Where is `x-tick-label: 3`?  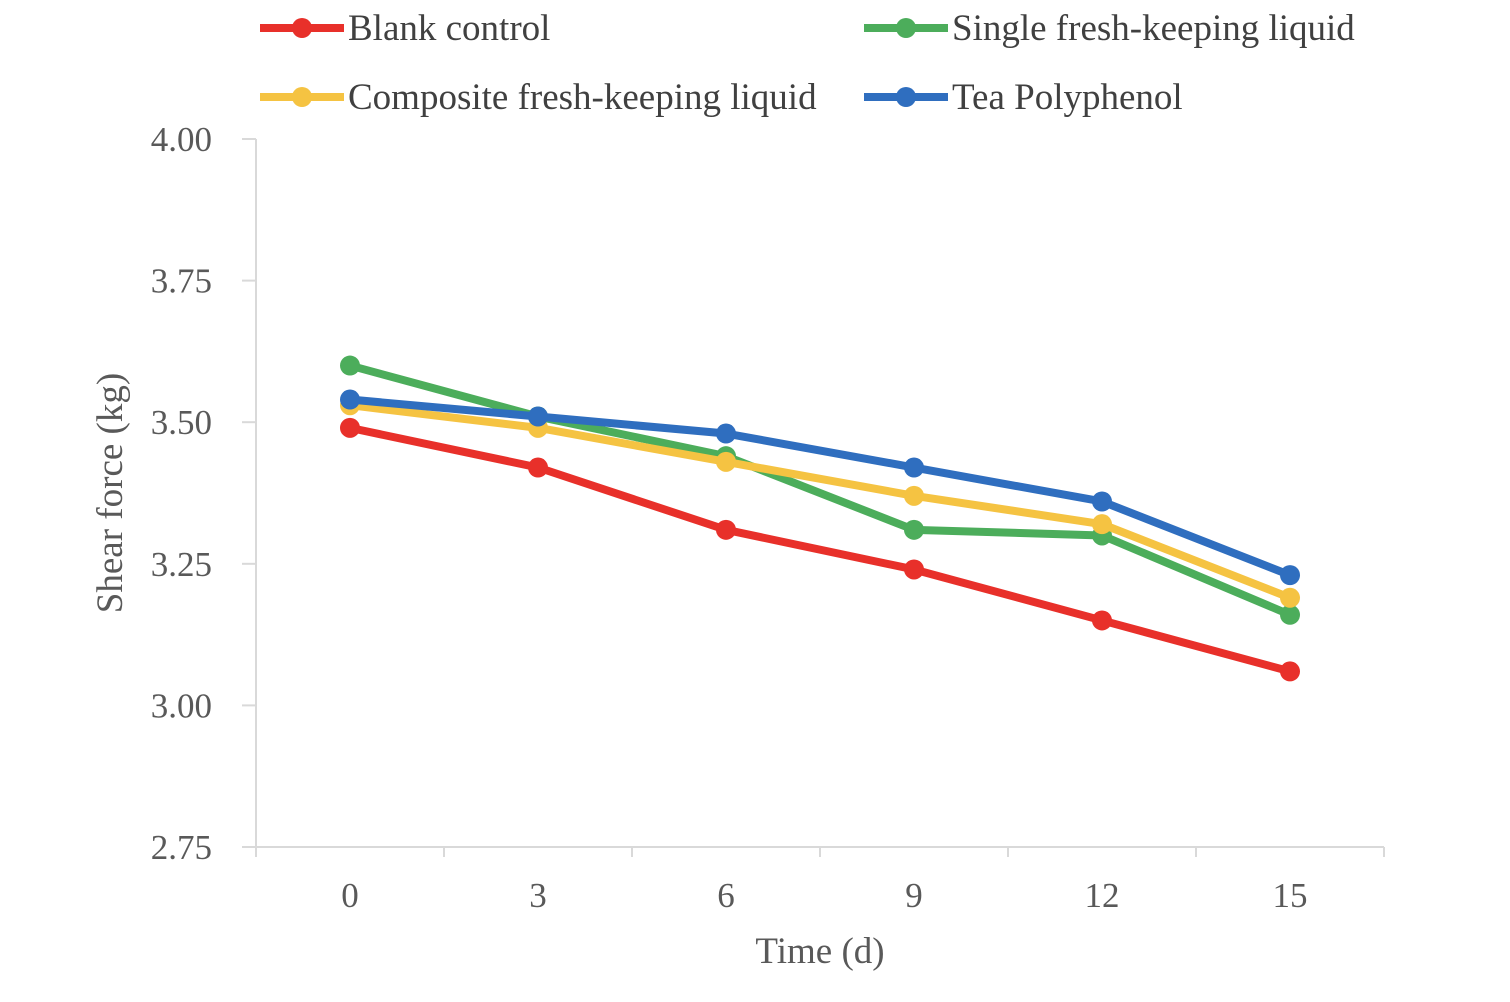 x-tick-label: 3 is located at coordinates (538, 895).